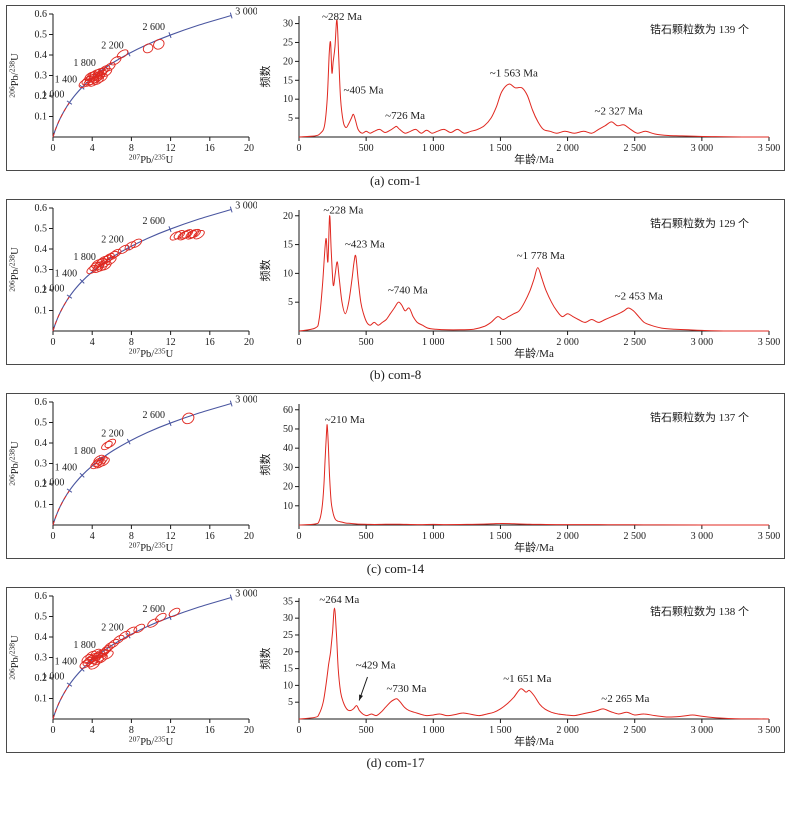 The image size is (791, 824). Describe the element at coordinates (265, 77) in the screenshot. I see `y-axis-label: 频数` at that location.